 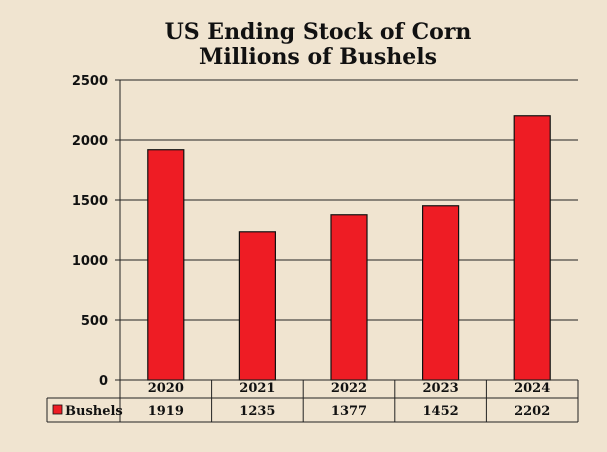 What do you see at coordinates (166, 388) in the screenshot?
I see `x-tick-label-2020: 2020` at bounding box center [166, 388].